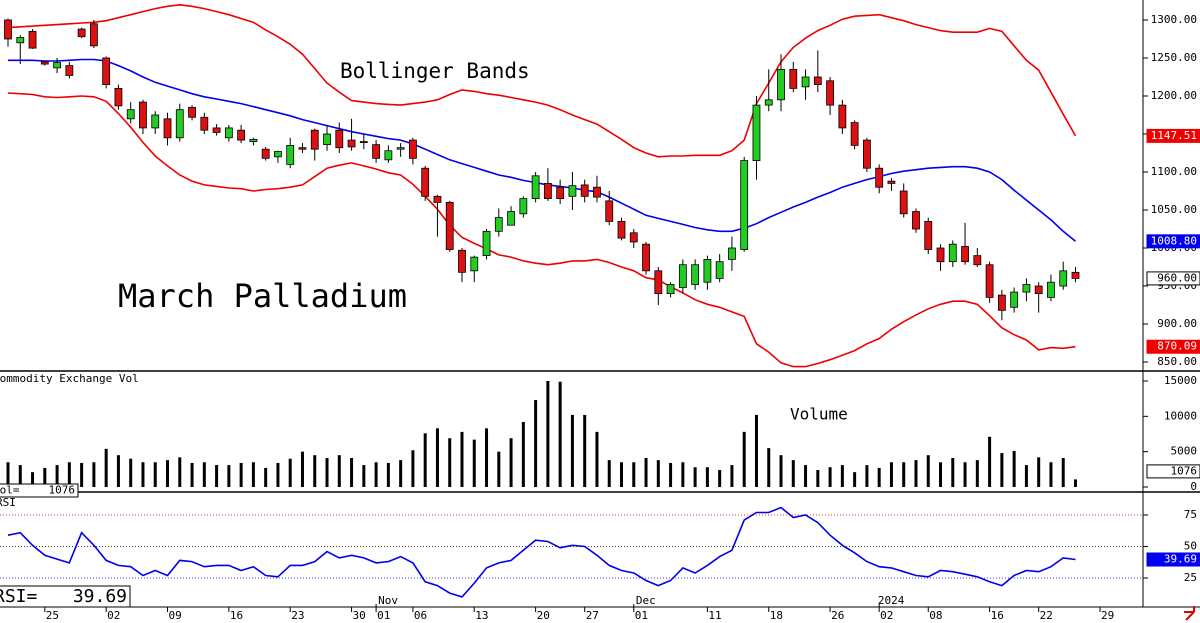 The width and height of the screenshot is (1200, 623). Describe the element at coordinates (359, 615) in the screenshot. I see `x-tick-label: 30` at that location.